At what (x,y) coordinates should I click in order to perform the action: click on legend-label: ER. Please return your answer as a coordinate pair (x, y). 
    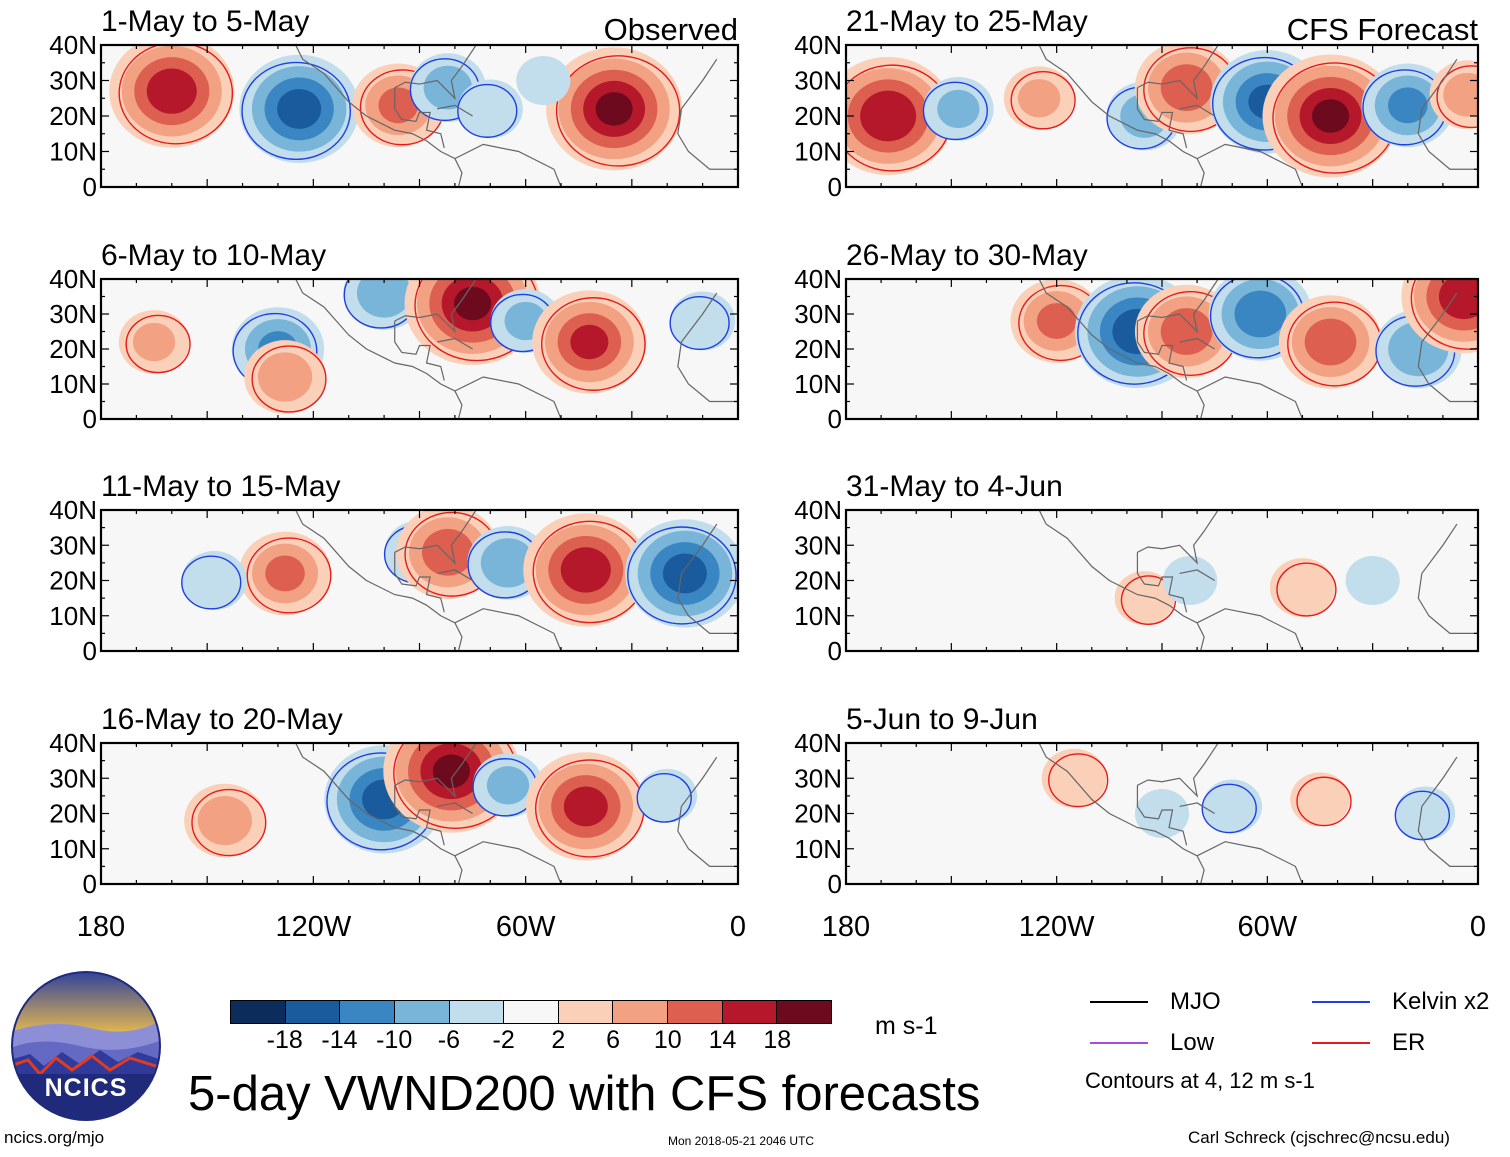
    Looking at the image, I should click on (1409, 1042).